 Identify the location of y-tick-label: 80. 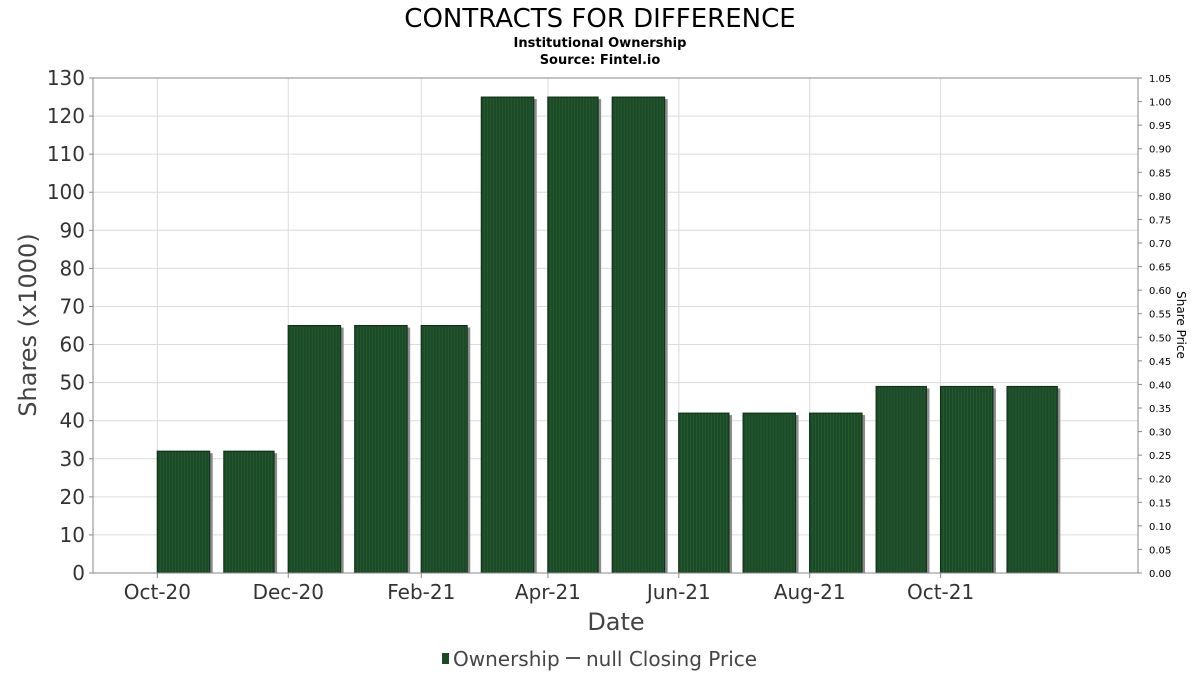
(72, 268).